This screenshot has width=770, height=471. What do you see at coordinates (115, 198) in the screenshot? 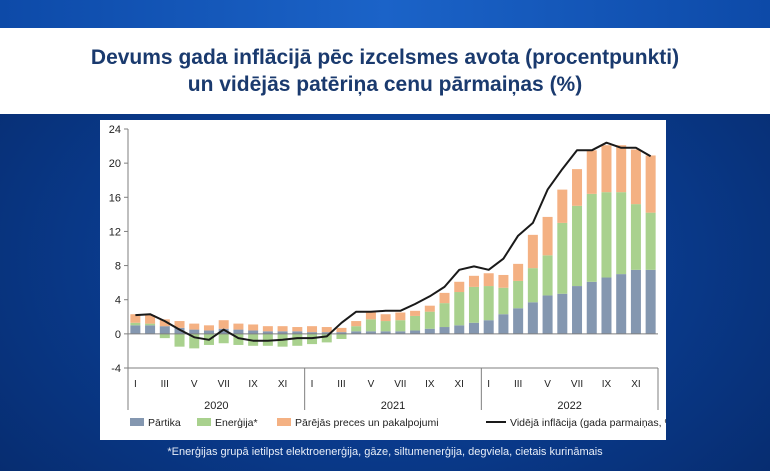
I see `y-tick-label: 16` at bounding box center [115, 198].